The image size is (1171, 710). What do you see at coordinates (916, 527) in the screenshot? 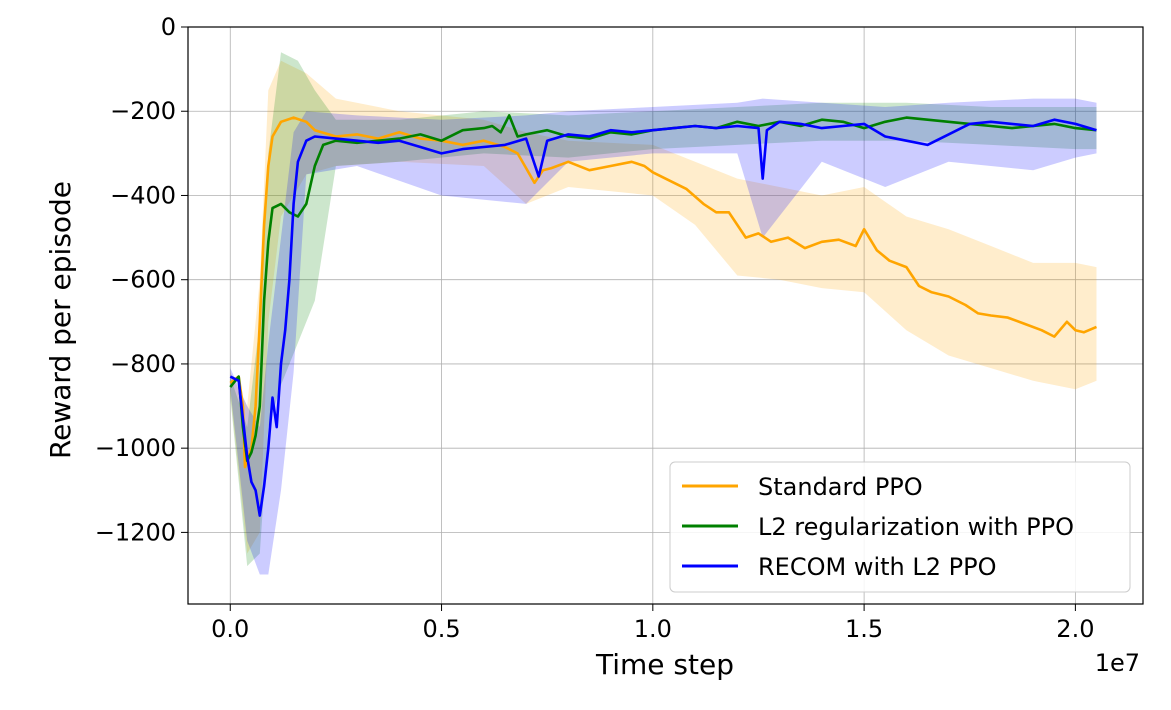
I see `legend-label: L2 regularization with PPO` at bounding box center [916, 527].